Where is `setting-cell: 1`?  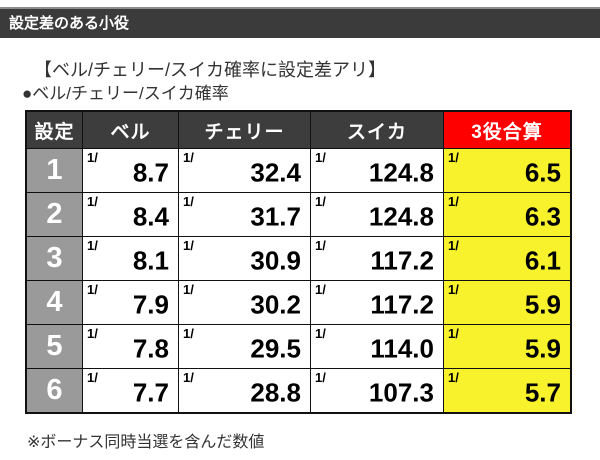 setting-cell: 1 is located at coordinates (54, 170).